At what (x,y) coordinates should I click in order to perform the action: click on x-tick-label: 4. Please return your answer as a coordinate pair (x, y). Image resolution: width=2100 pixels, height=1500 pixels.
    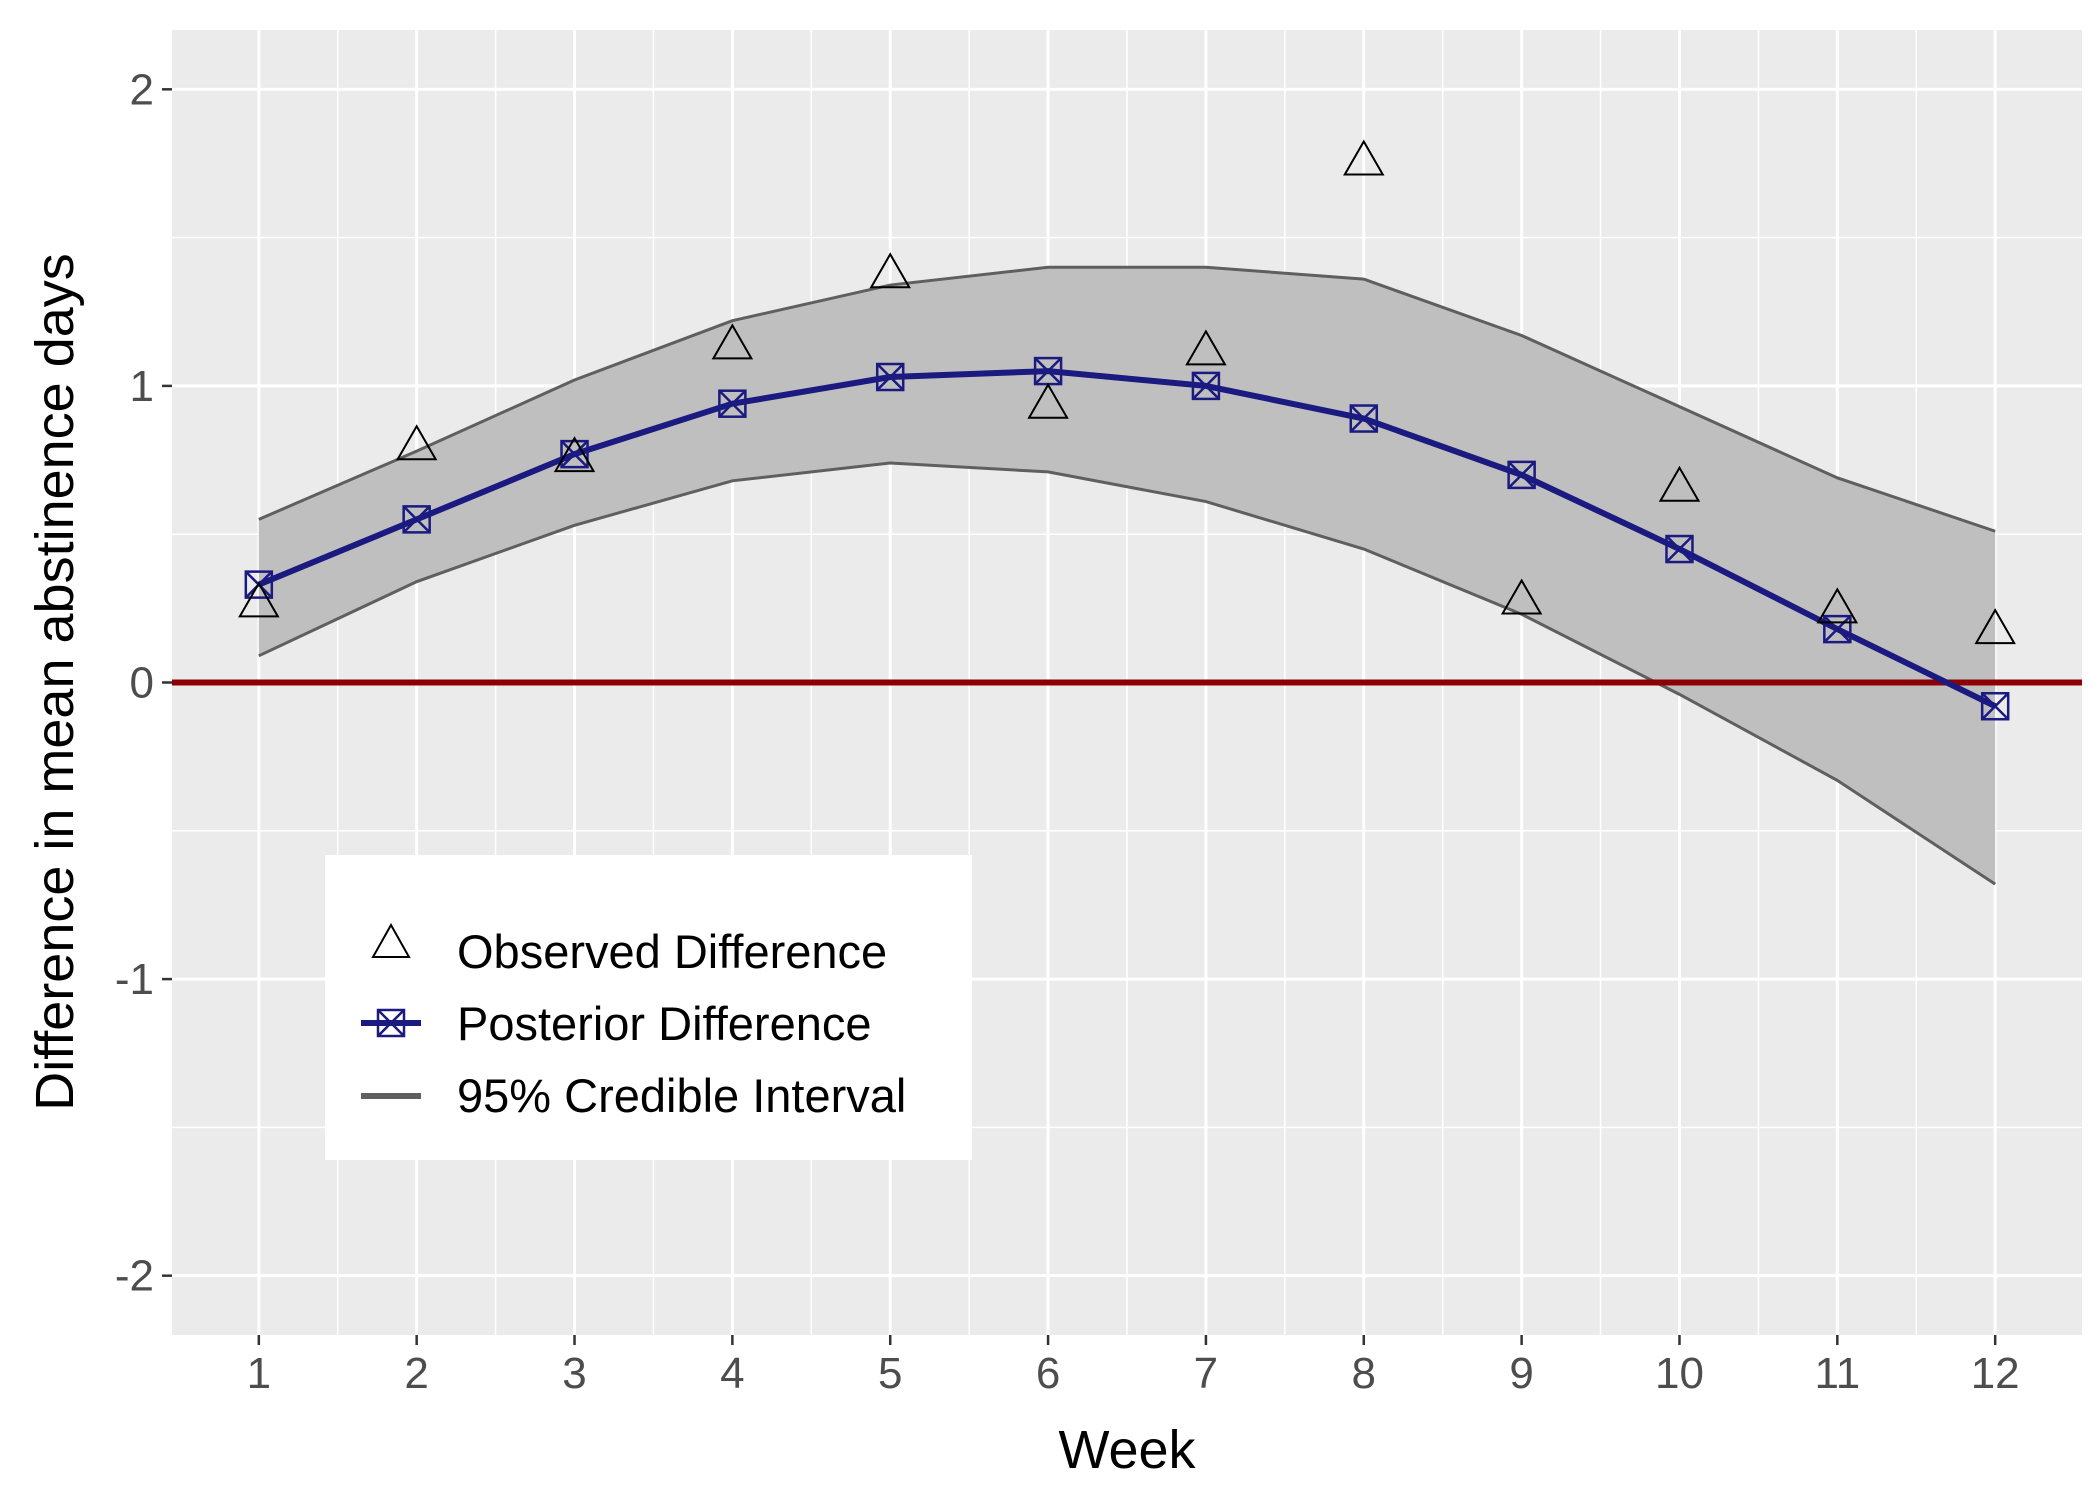
    Looking at the image, I should click on (732, 1373).